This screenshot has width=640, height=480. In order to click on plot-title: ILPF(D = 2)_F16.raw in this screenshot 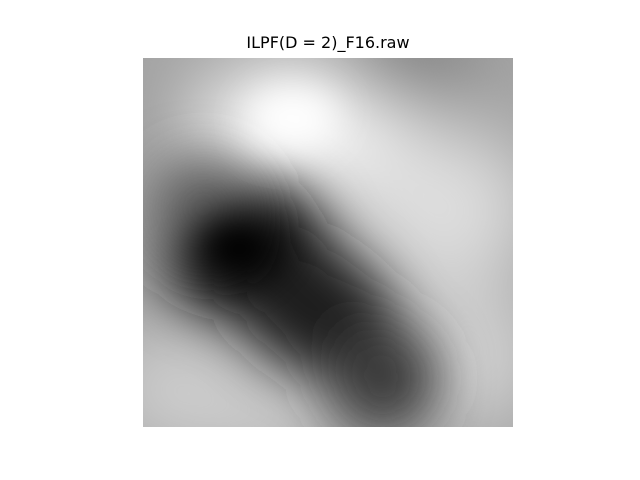, I will do `click(328, 42)`.